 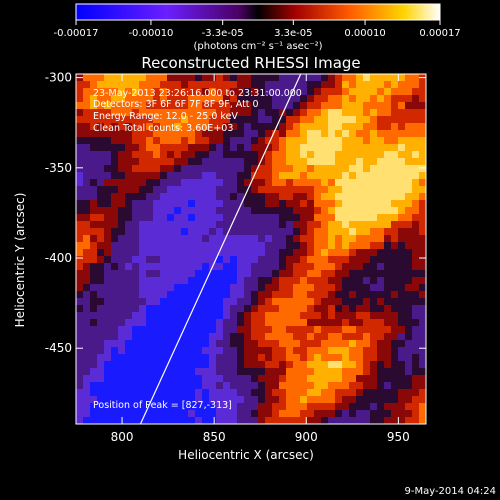 What do you see at coordinates (223, 33) in the screenshot?
I see `colorbar-tick-label-2: -3.3e-05` at bounding box center [223, 33].